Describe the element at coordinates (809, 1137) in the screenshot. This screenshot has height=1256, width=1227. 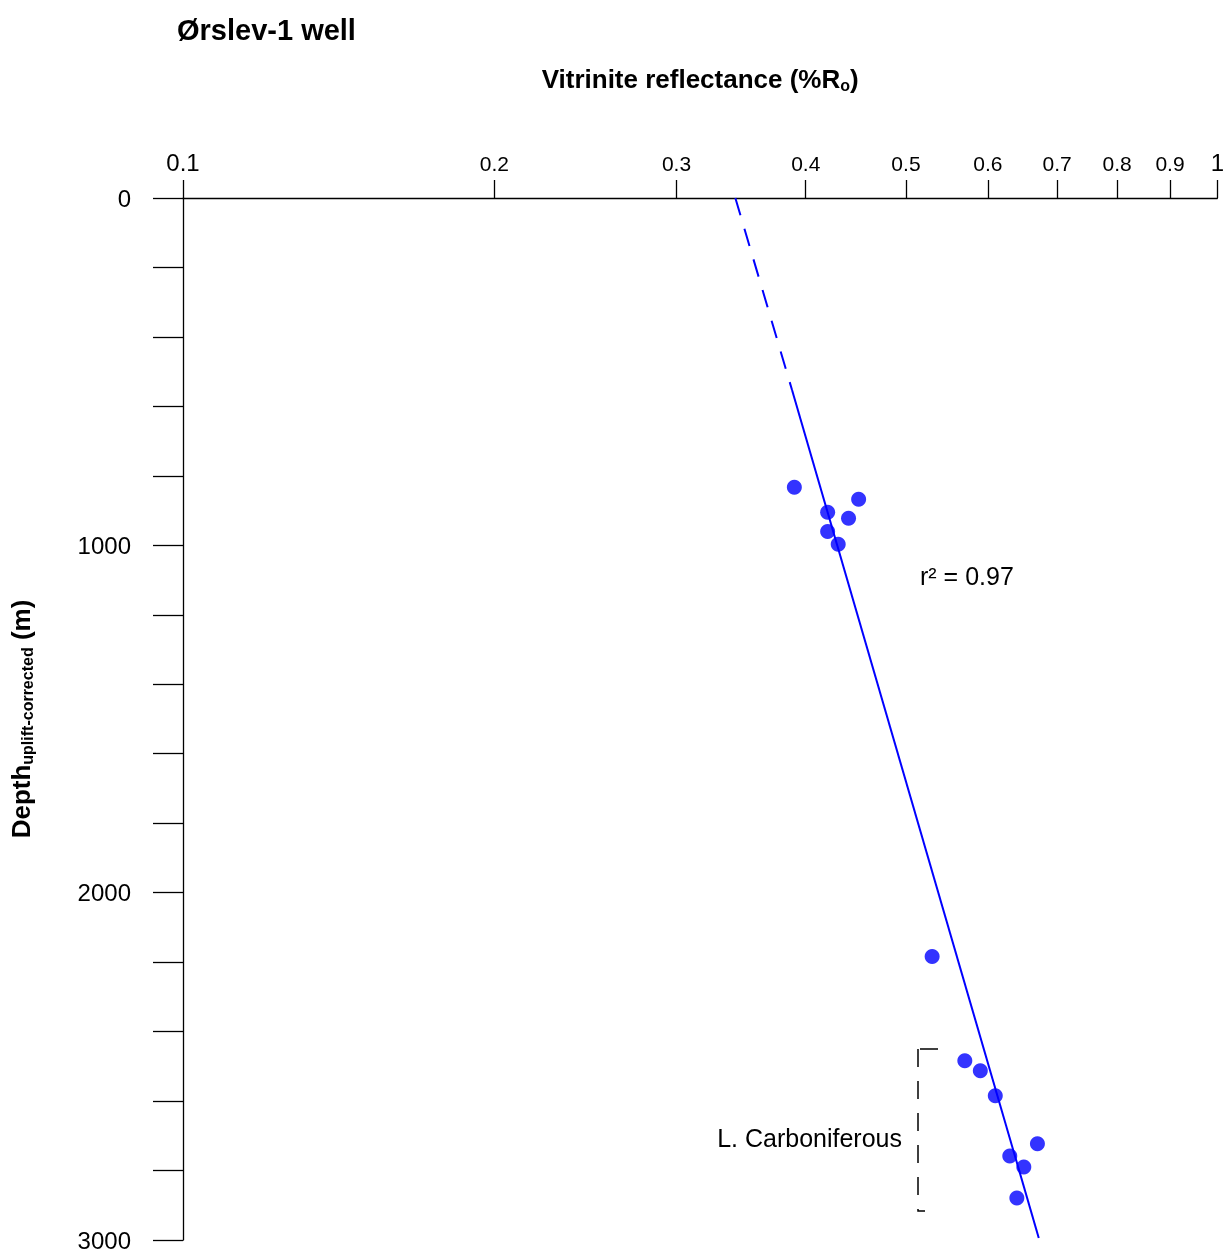
I see `annotation: L. Carboniferous` at that location.